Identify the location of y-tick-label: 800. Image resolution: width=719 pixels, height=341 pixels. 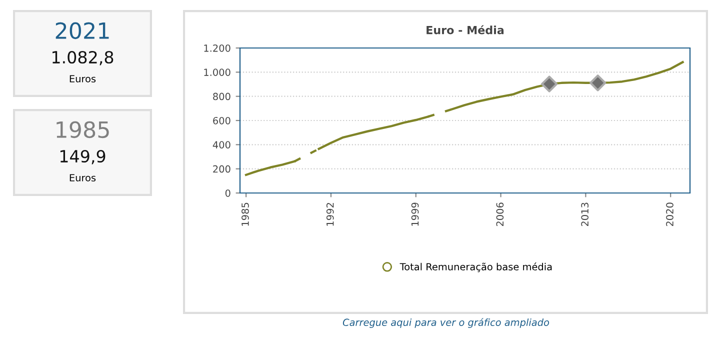
(221, 96).